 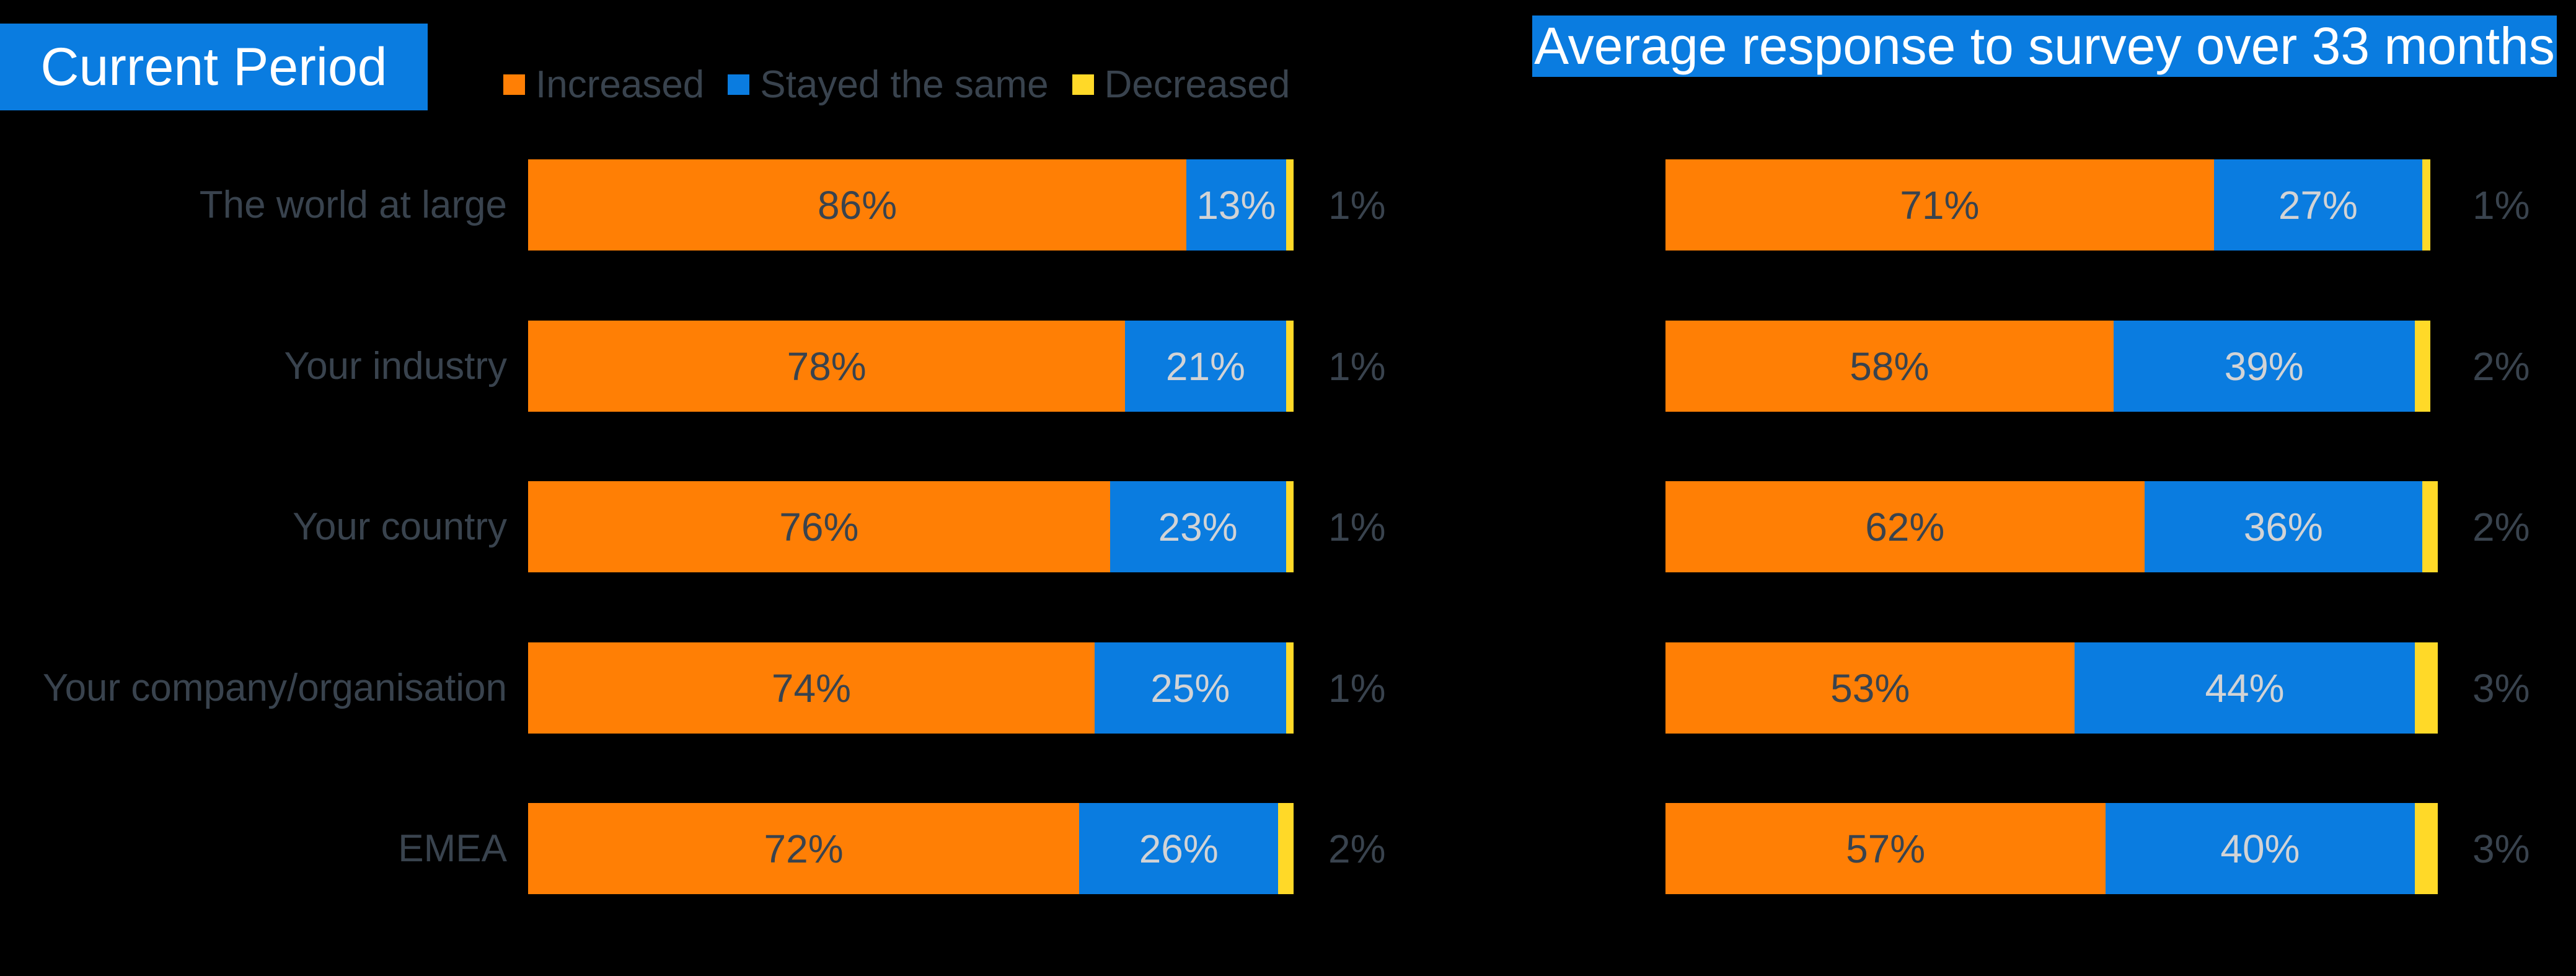 I want to click on bar-segment-increased: 78%, so click(x=827, y=366).